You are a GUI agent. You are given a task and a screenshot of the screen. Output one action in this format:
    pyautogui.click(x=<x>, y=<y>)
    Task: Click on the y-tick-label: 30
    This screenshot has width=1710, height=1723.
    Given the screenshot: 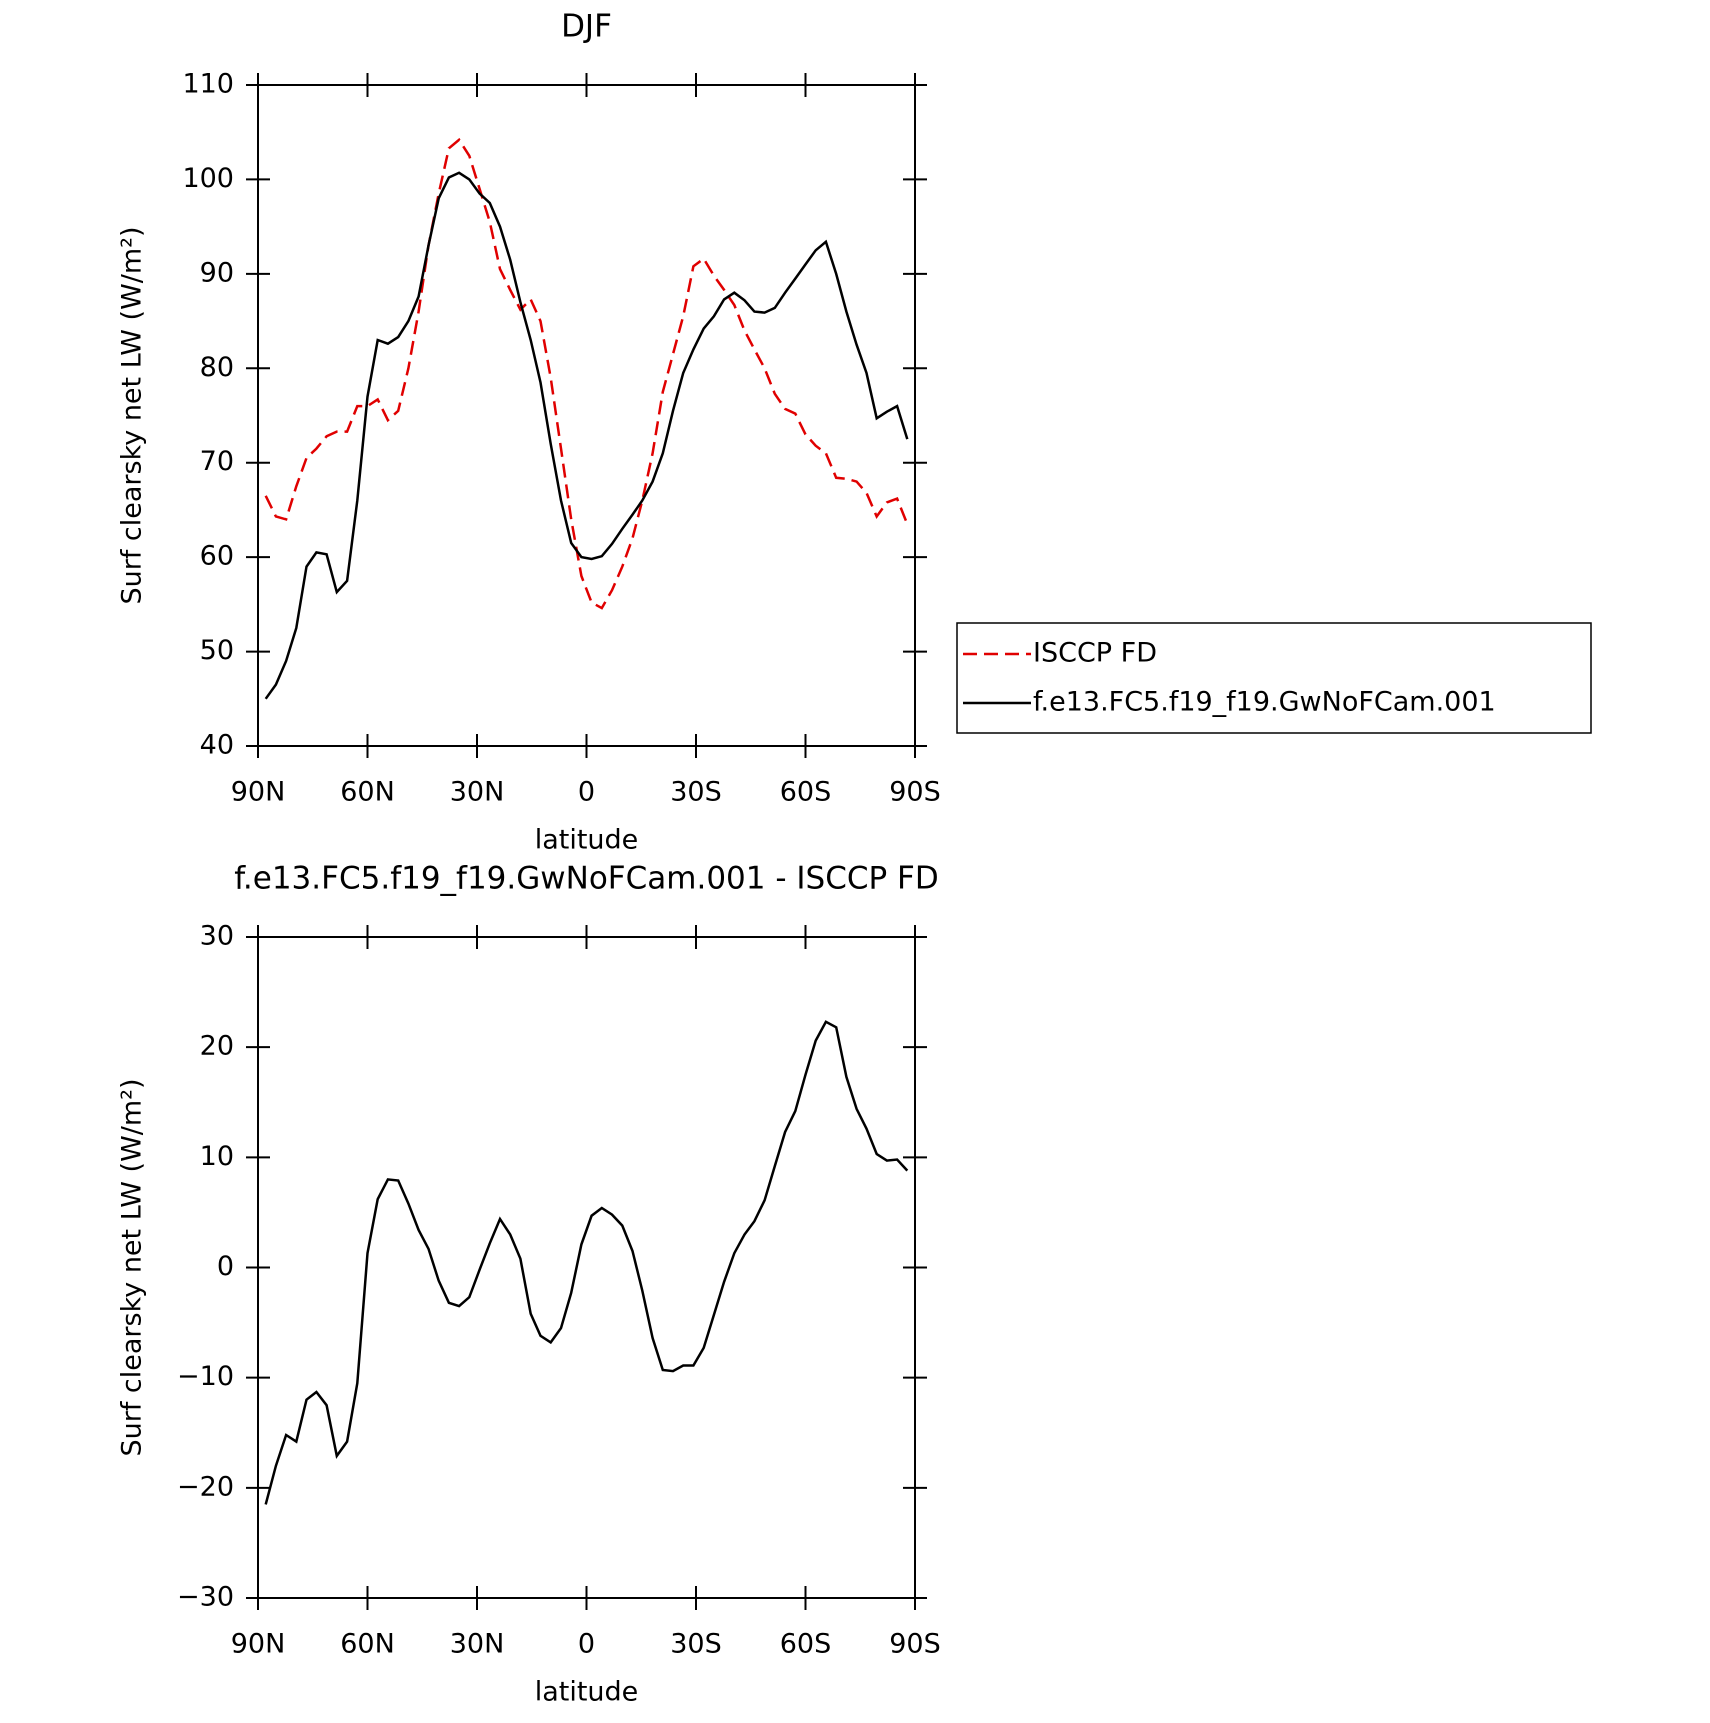 What is the action you would take?
    pyautogui.click(x=217, y=936)
    